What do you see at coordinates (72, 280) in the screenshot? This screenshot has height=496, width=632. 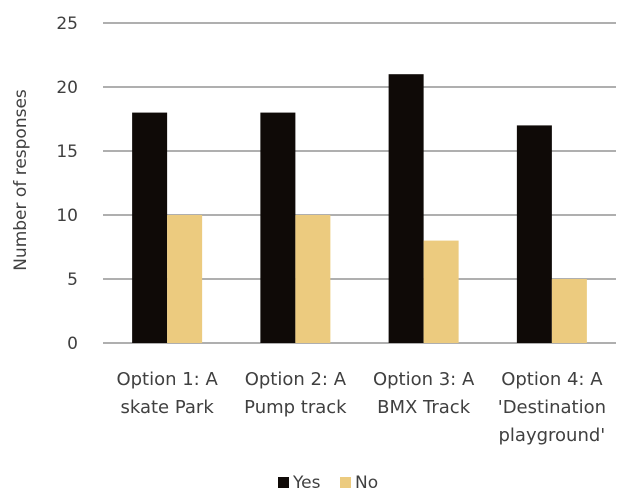 I see `y-tick-label: 5` at bounding box center [72, 280].